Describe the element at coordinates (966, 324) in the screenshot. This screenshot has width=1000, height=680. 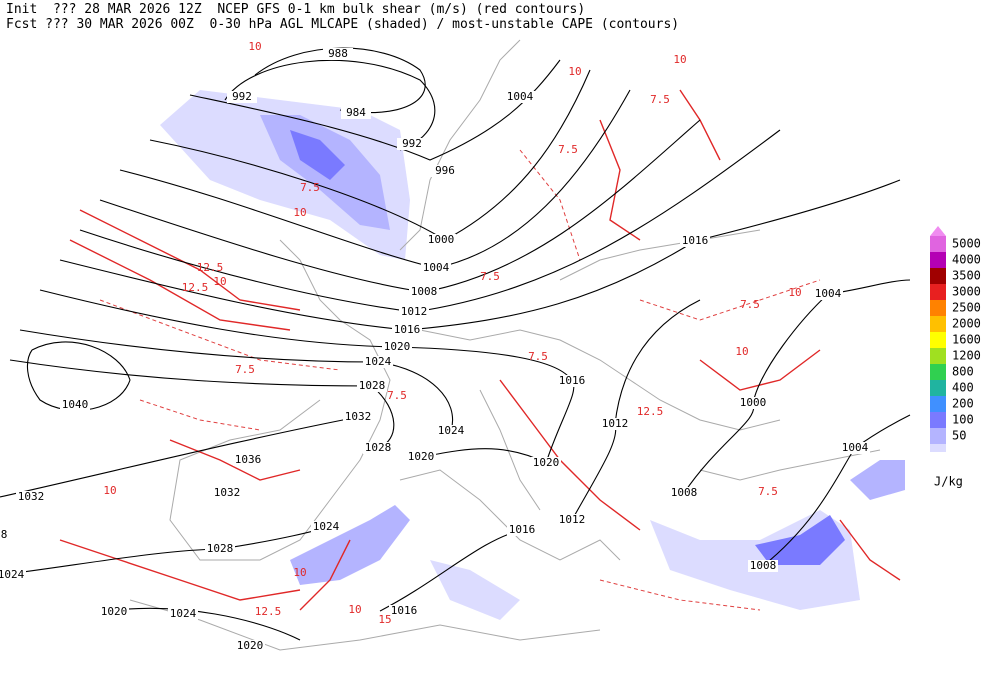
I see `colorbar-label: 2000` at that location.